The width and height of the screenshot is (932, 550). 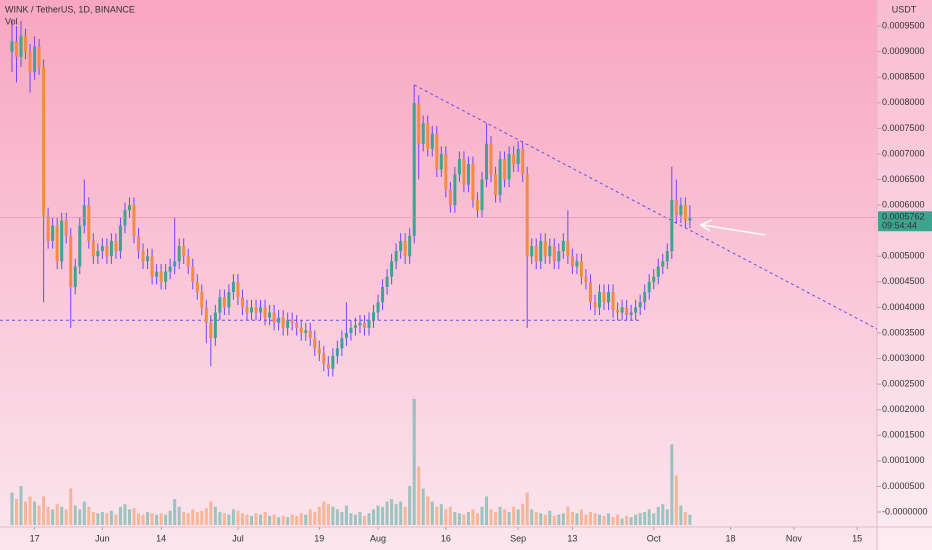 What do you see at coordinates (35, 538) in the screenshot?
I see `x-tick-label: 17` at bounding box center [35, 538].